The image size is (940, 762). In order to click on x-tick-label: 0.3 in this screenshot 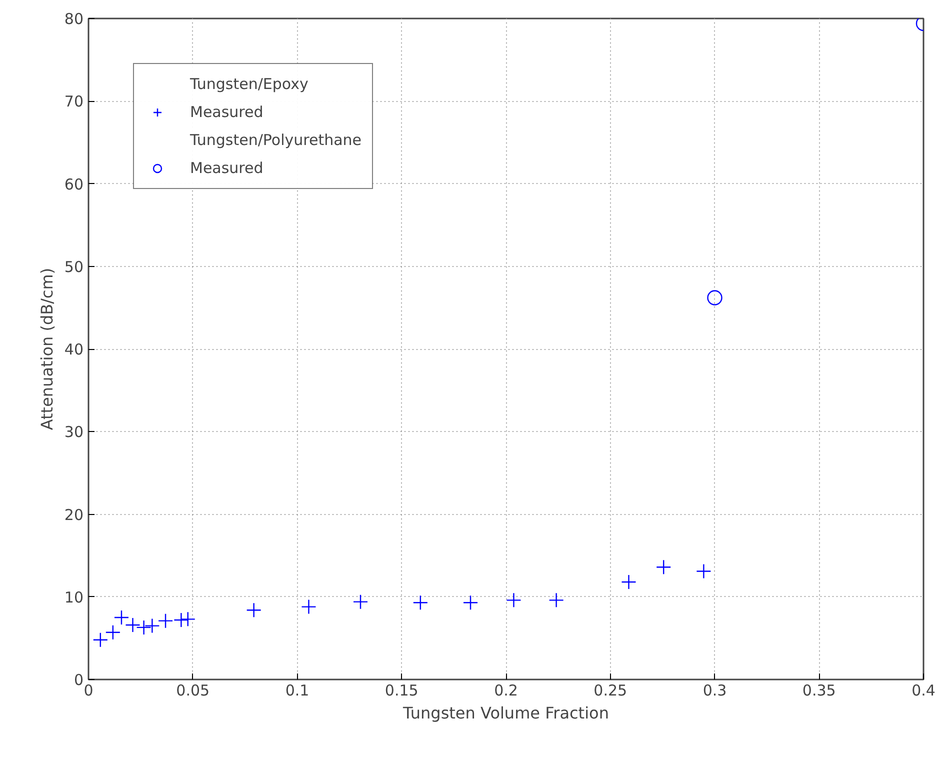, I will do `click(714, 691)`.